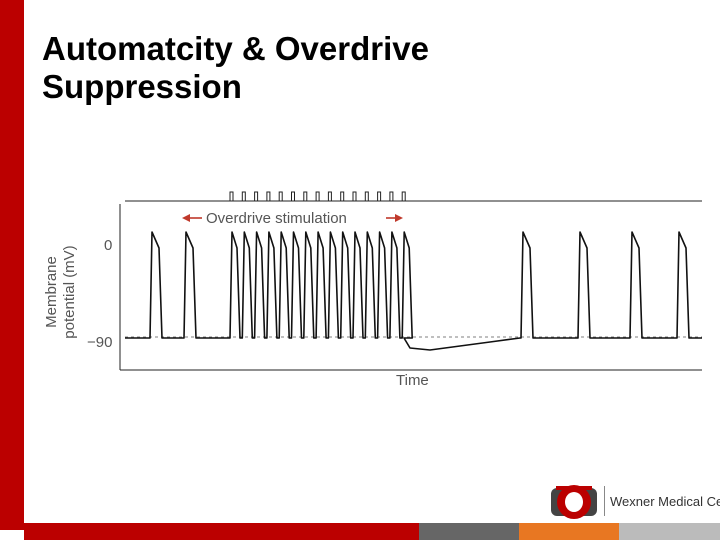  I want to click on logo-divider, so click(604, 501).